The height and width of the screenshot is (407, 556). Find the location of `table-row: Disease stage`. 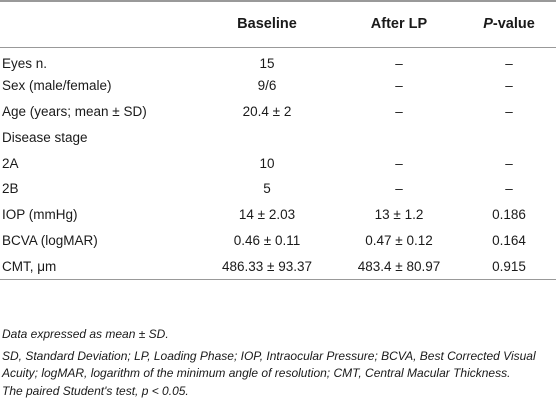

table-row: Disease stage is located at coordinates (278, 137).